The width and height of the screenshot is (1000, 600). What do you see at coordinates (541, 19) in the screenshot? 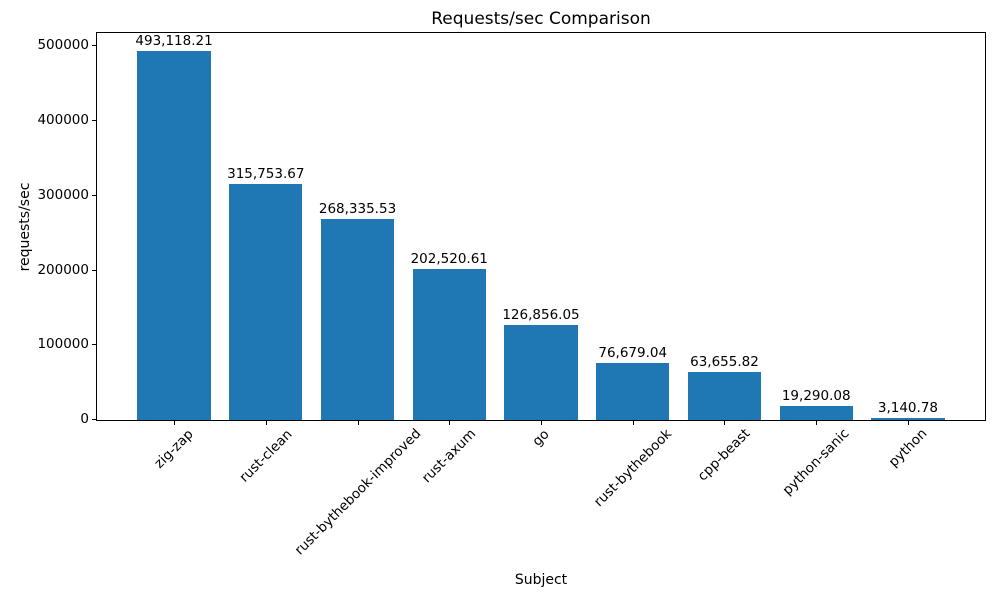
I see `chart-title: Requests/sec Comparison` at bounding box center [541, 19].